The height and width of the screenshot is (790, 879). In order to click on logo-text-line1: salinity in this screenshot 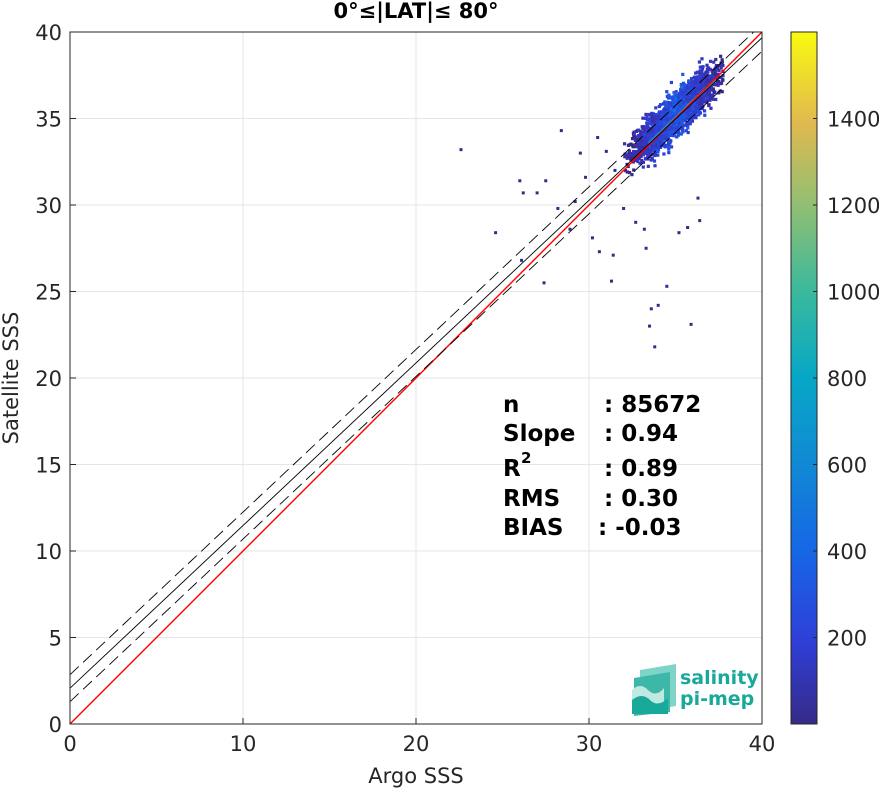, I will do `click(719, 678)`.